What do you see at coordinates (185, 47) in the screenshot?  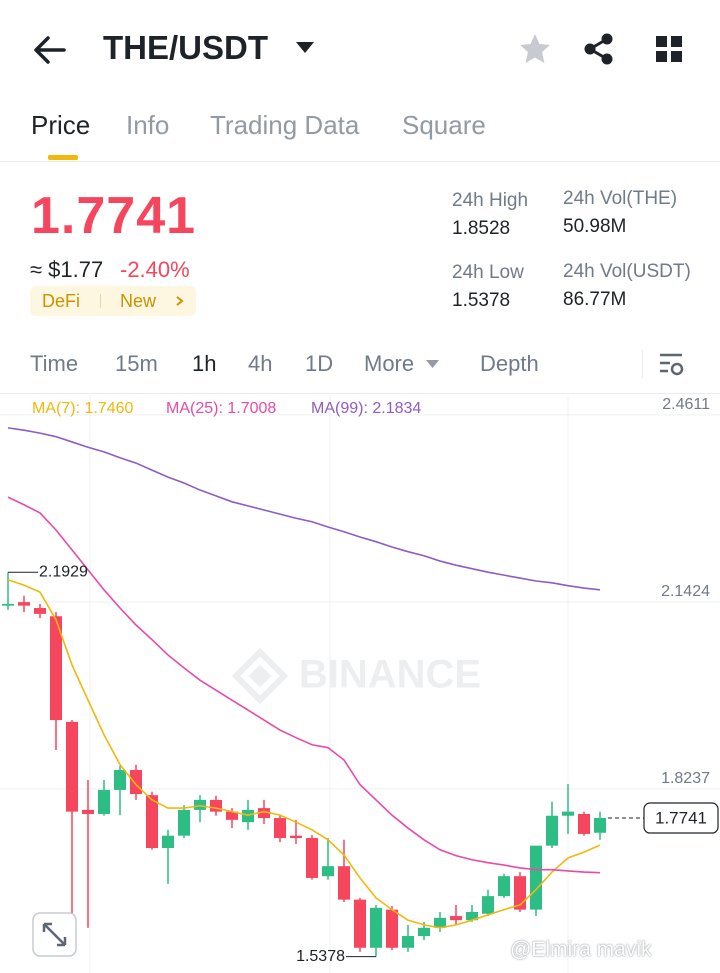 I see `pair-title: THE/USDT` at bounding box center [185, 47].